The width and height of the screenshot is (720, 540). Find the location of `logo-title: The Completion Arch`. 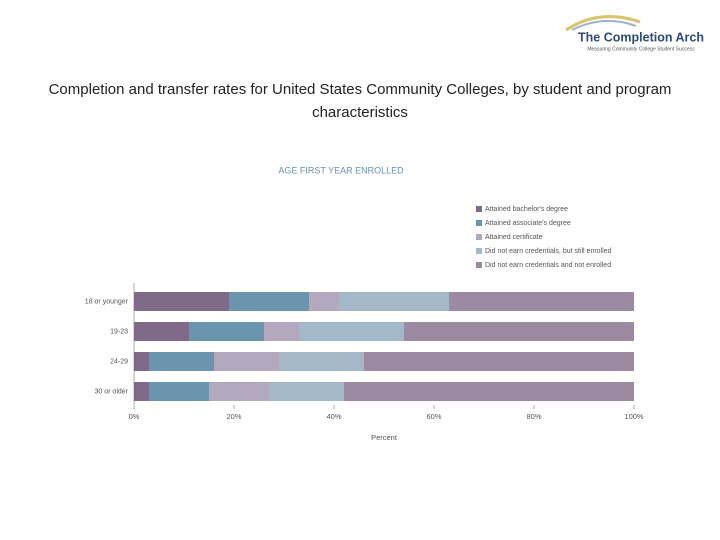

logo-title: The Completion Arch is located at coordinates (641, 37).